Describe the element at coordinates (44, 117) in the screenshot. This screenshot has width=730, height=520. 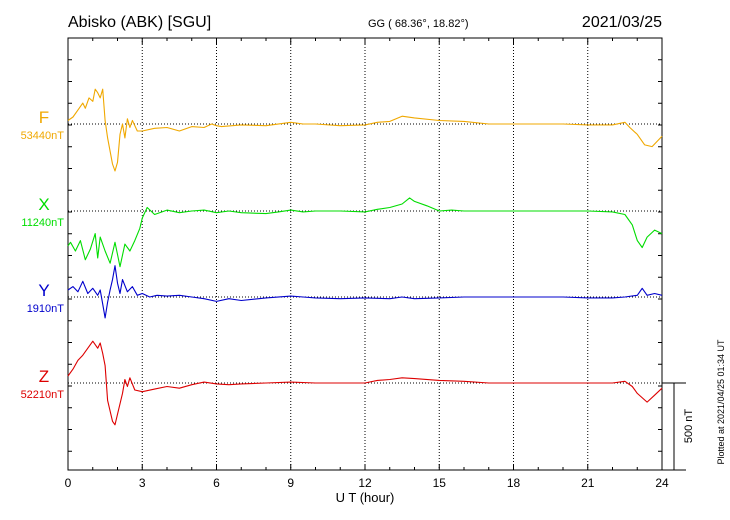
I see `series-name-f: F` at that location.